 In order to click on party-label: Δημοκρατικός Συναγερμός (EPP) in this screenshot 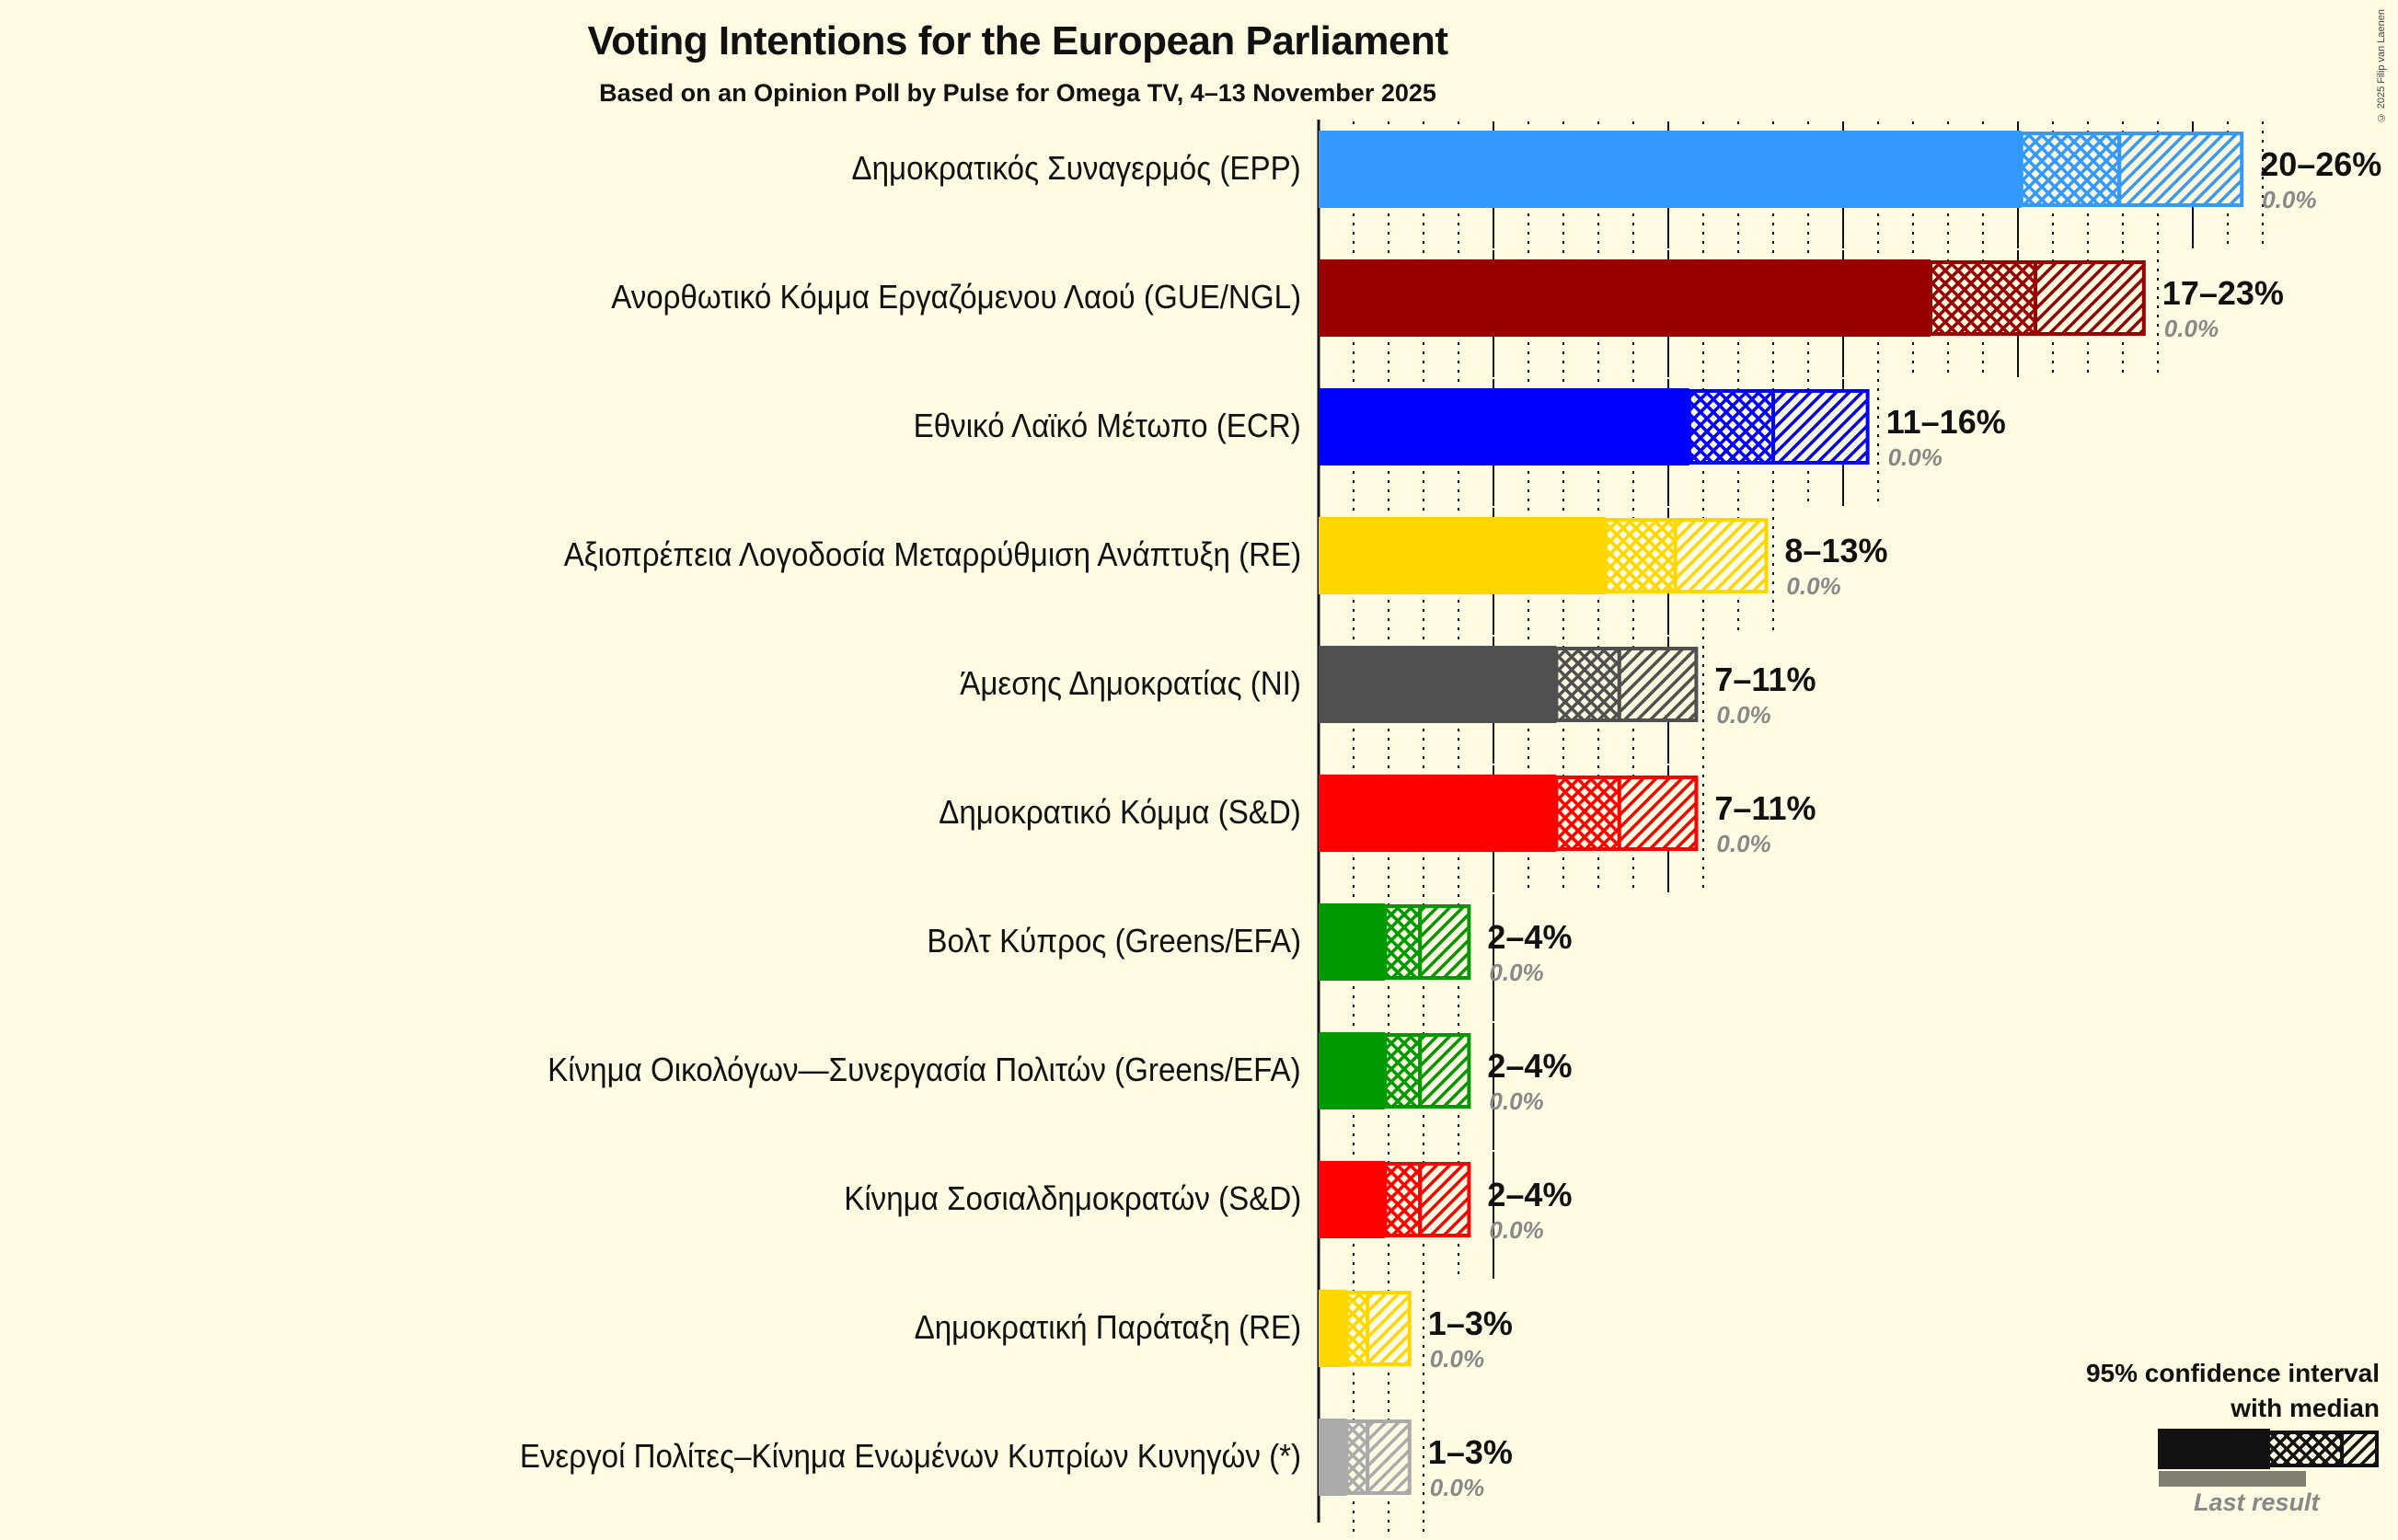, I will do `click(1076, 168)`.